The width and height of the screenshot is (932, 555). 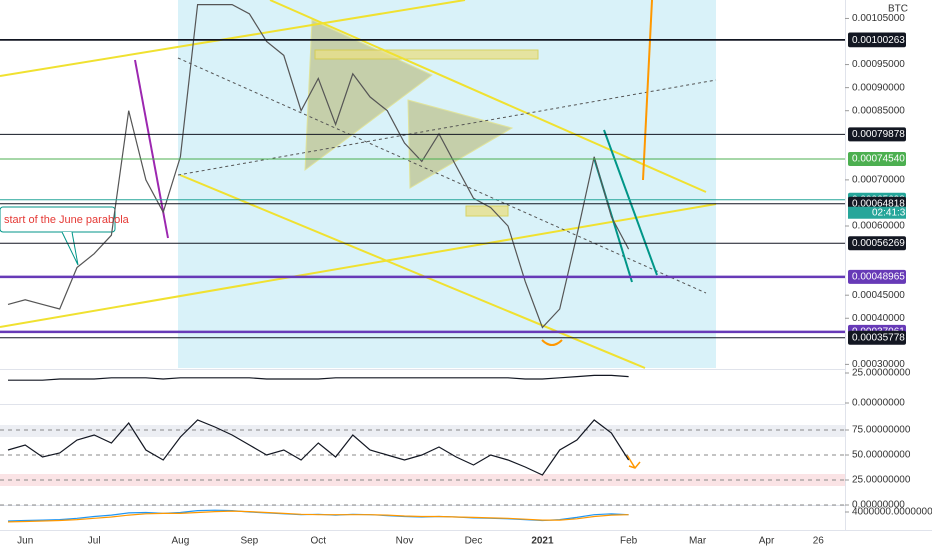 What do you see at coordinates (892, 512) in the screenshot?
I see `y-tick-label: 4000000.00000000` at bounding box center [892, 512].